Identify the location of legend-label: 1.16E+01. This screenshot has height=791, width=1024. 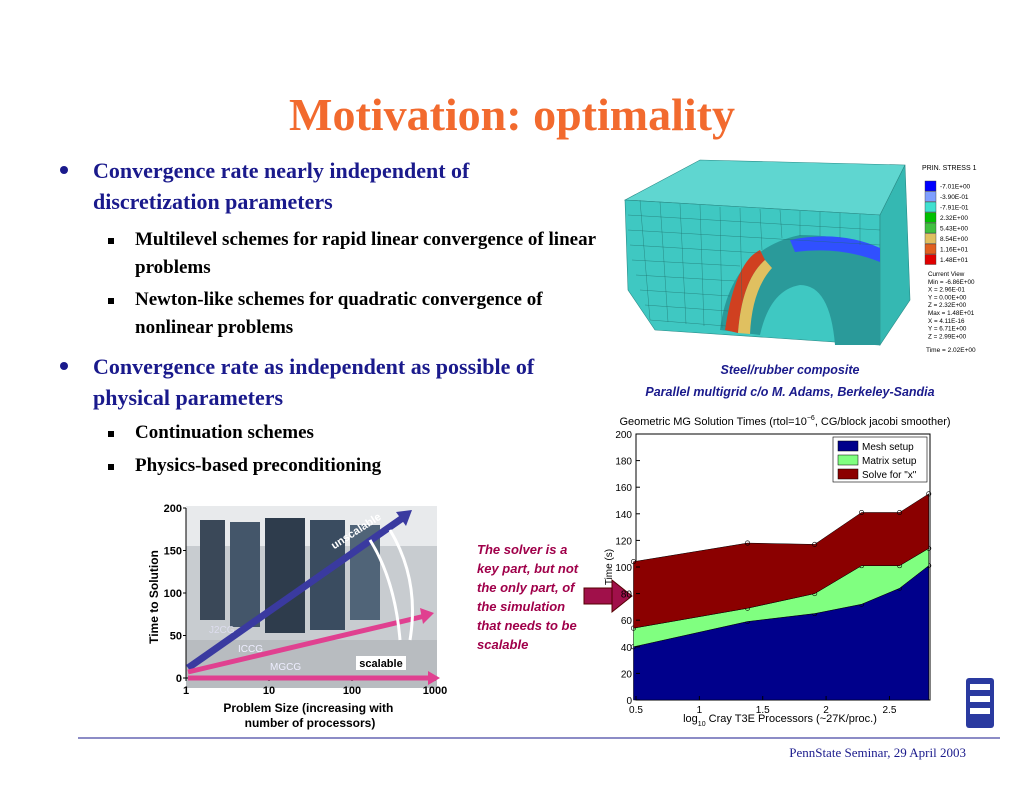
(954, 250).